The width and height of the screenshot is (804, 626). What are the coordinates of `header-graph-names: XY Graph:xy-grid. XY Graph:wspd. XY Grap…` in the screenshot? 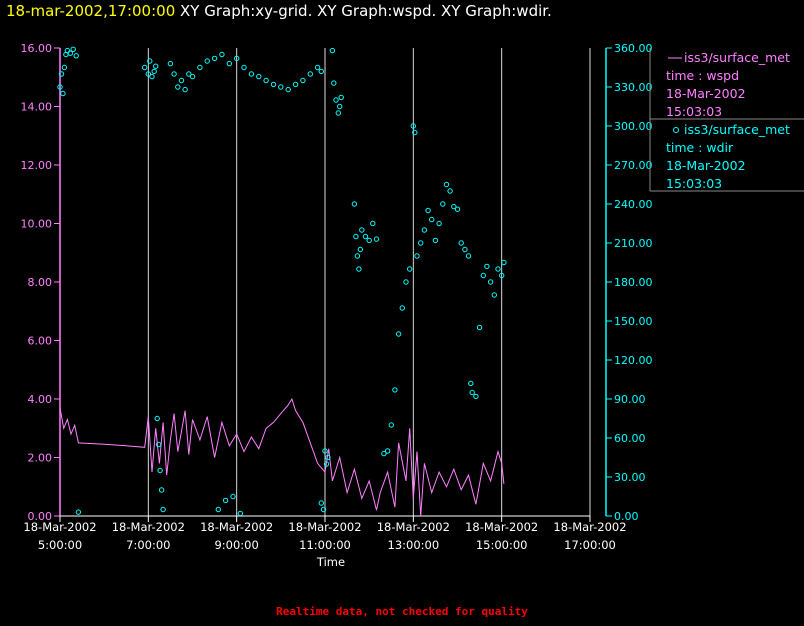 It's located at (366, 11).